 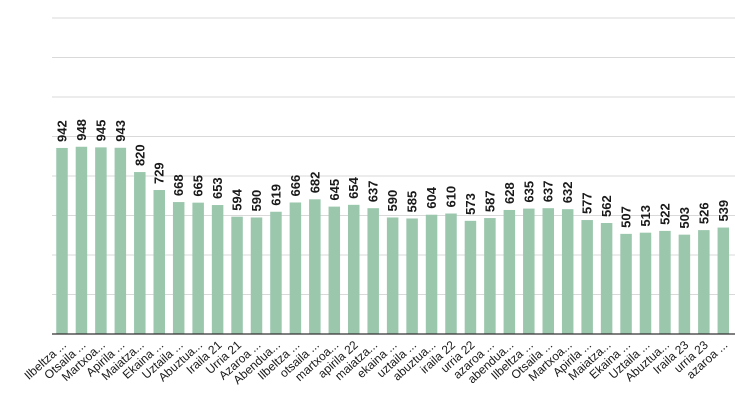 I want to click on data-label: 610, so click(x=451, y=197).